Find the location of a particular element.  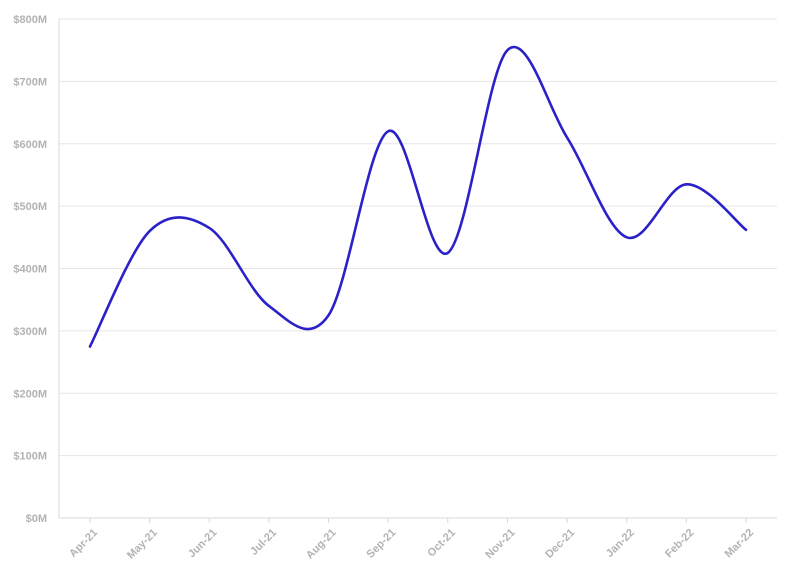

y-tick-label: $200M is located at coordinates (30, 394).